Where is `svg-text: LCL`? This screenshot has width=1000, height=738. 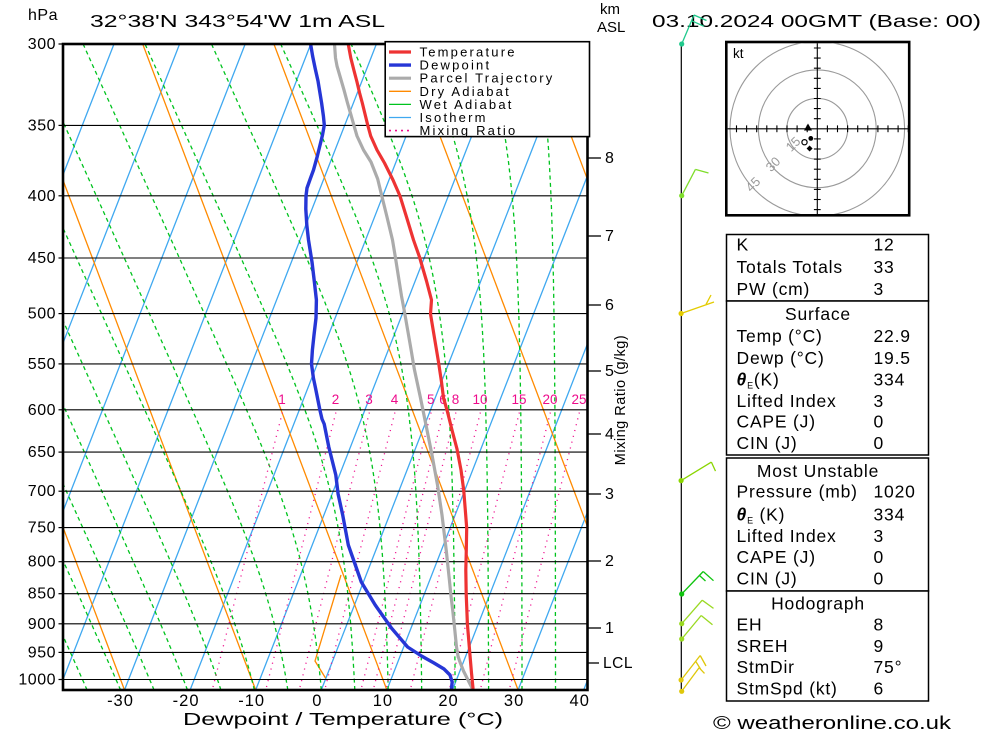 svg-text: LCL is located at coordinates (618, 663).